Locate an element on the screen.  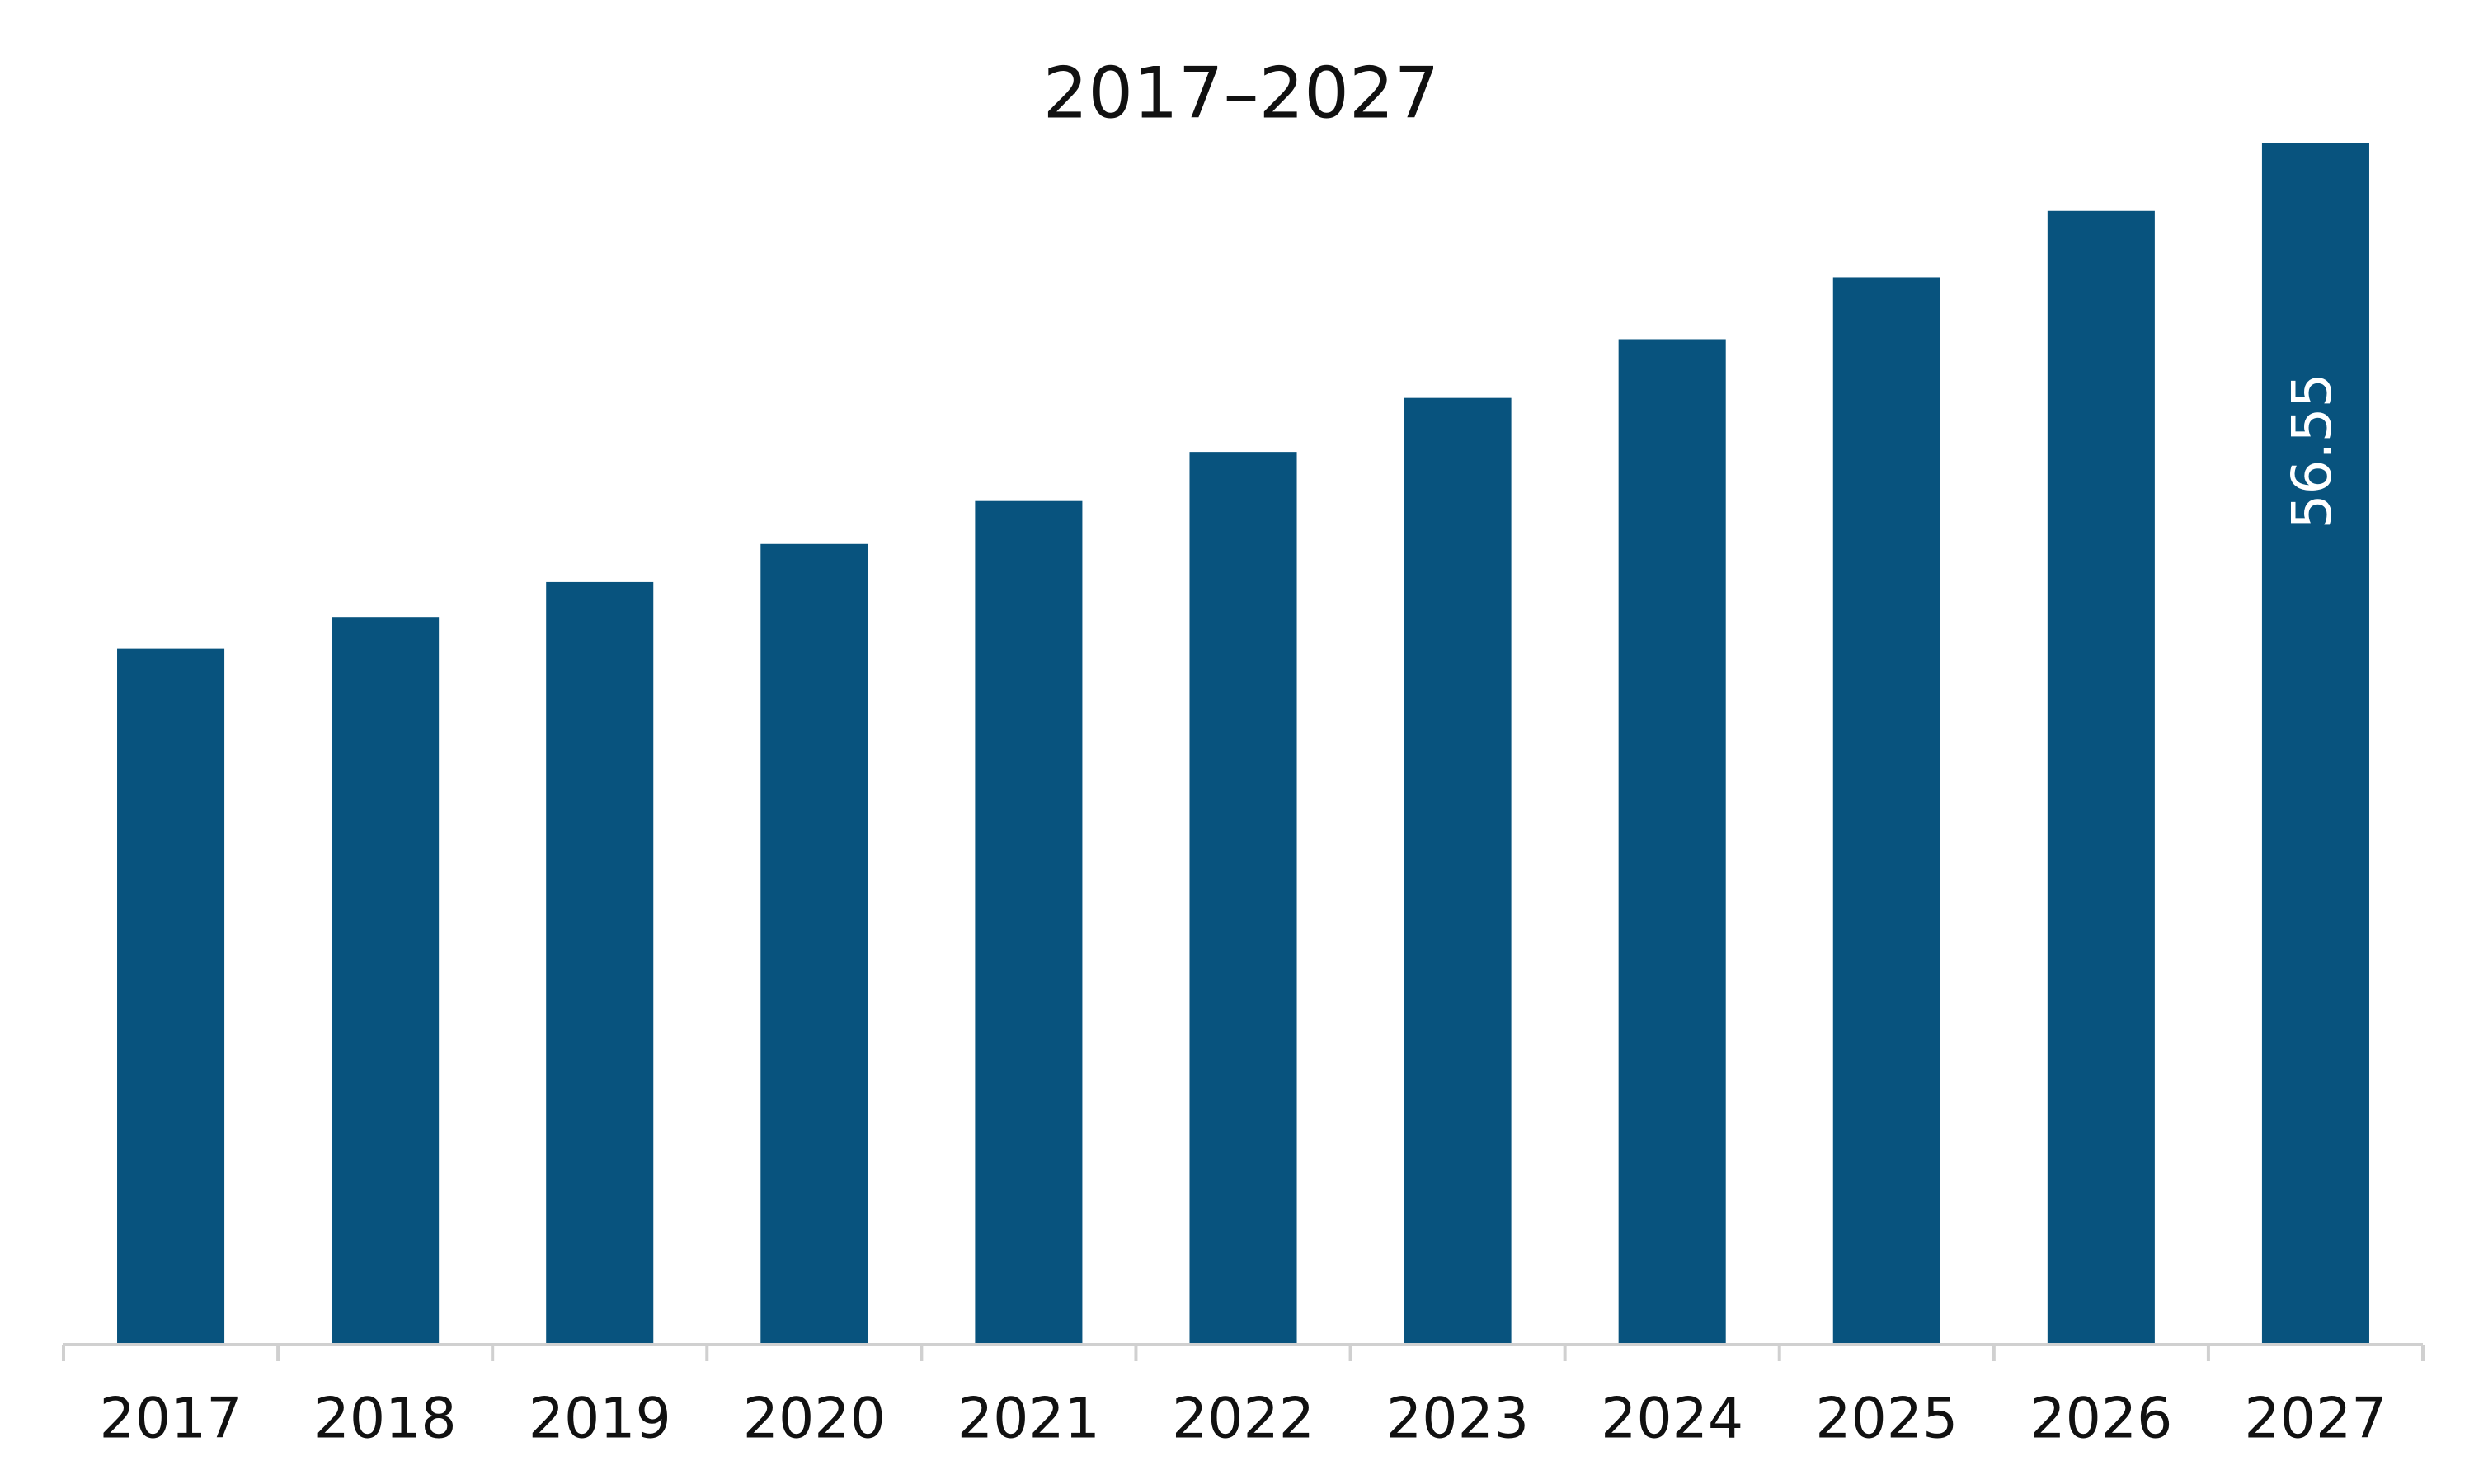
x-tick-label: 2017 is located at coordinates (171, 1419).